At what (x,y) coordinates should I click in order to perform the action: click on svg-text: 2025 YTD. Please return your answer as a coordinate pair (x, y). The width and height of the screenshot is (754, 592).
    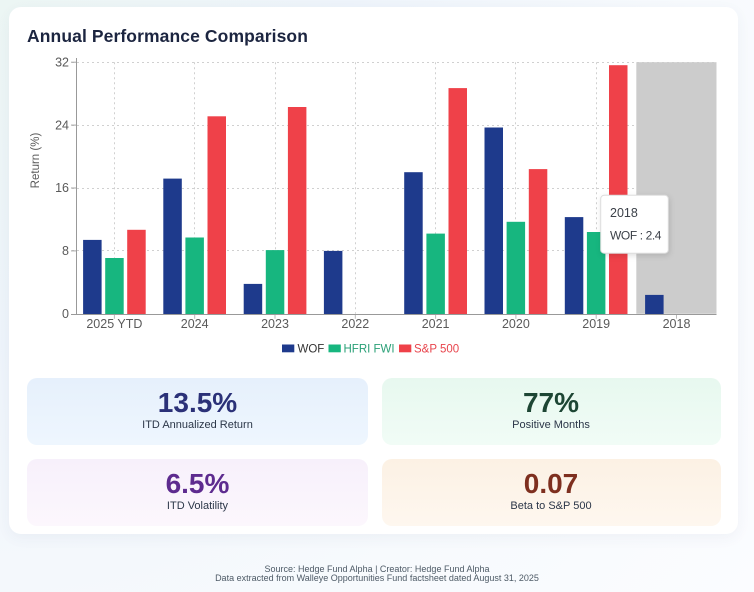
    Looking at the image, I should click on (114, 324).